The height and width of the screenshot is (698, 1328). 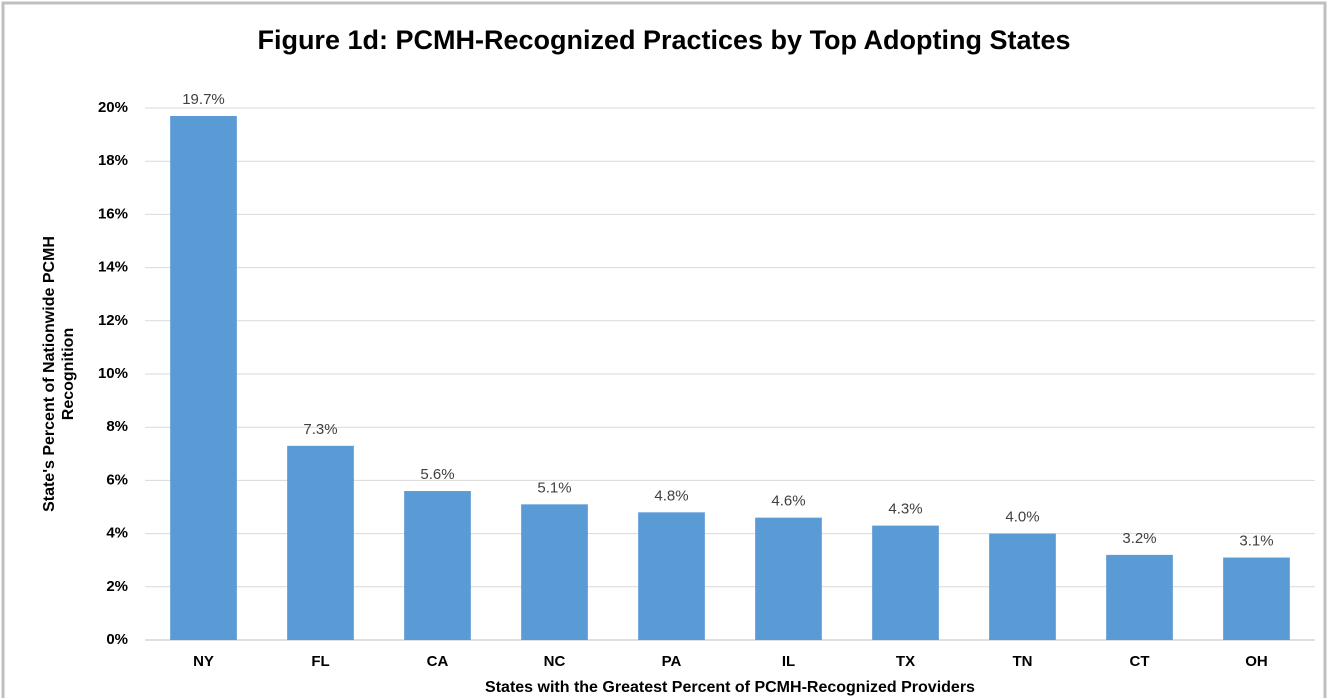 What do you see at coordinates (117, 479) in the screenshot?
I see `y-tick-label: 6%` at bounding box center [117, 479].